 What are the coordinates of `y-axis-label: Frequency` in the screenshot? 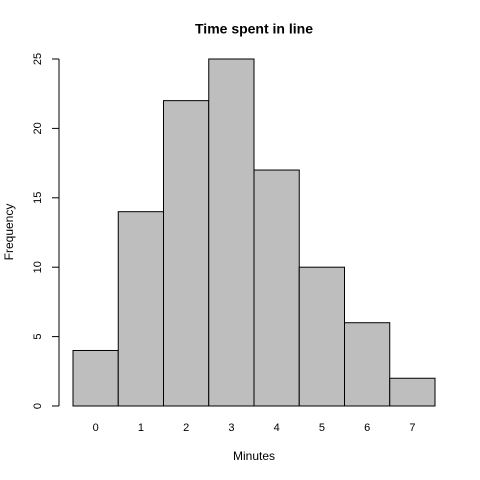 It's located at (9, 232).